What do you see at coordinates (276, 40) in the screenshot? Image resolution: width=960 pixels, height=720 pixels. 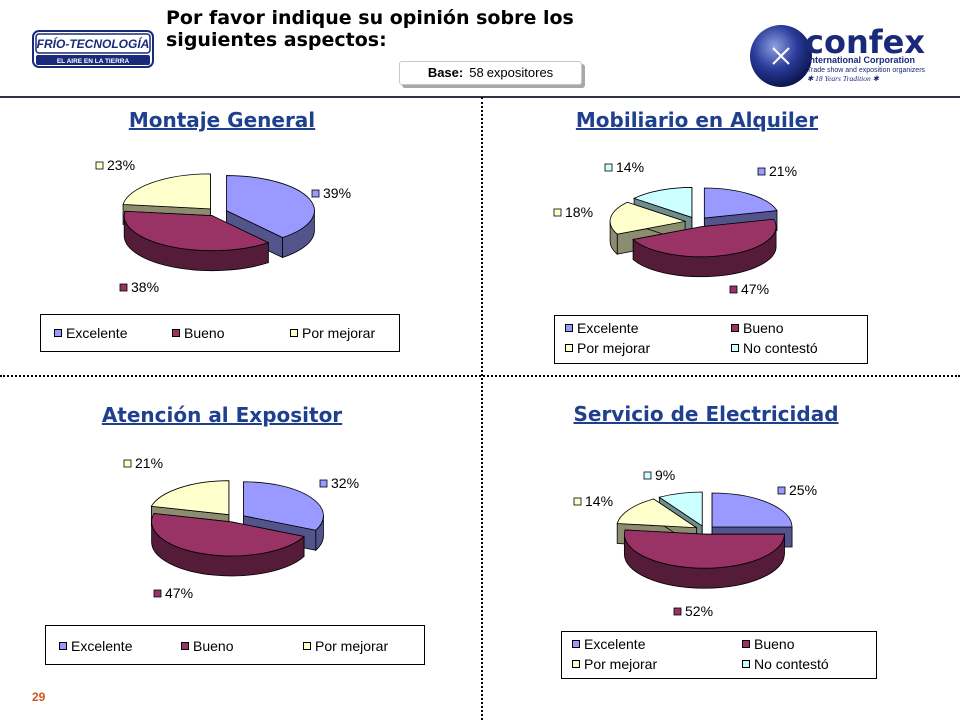 I see `page-title-line2: siguientes aspectos:` at bounding box center [276, 40].